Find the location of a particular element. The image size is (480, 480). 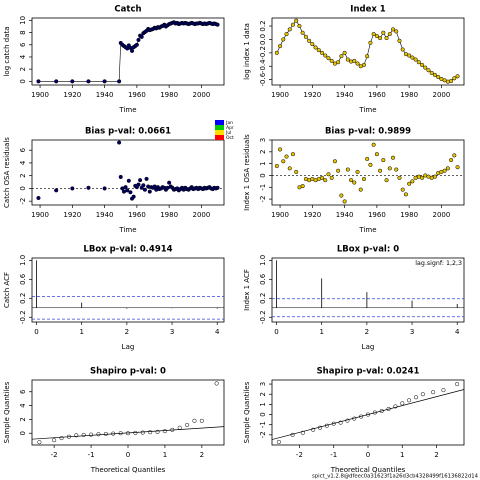

data-line is located at coordinates (128, 51).